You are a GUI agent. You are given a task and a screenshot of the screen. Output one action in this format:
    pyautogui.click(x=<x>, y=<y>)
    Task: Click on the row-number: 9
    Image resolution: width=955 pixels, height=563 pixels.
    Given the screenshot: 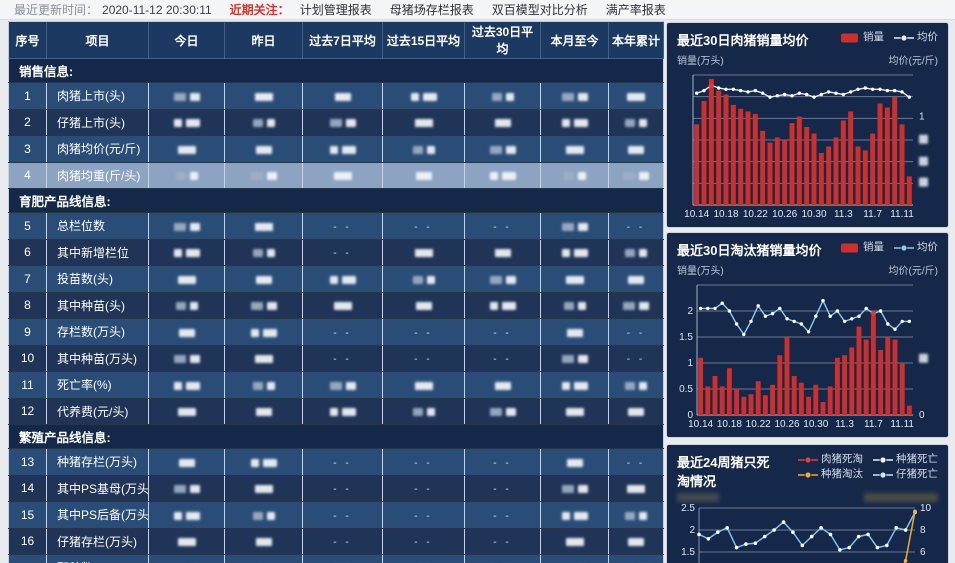 What is the action you would take?
    pyautogui.click(x=27, y=332)
    